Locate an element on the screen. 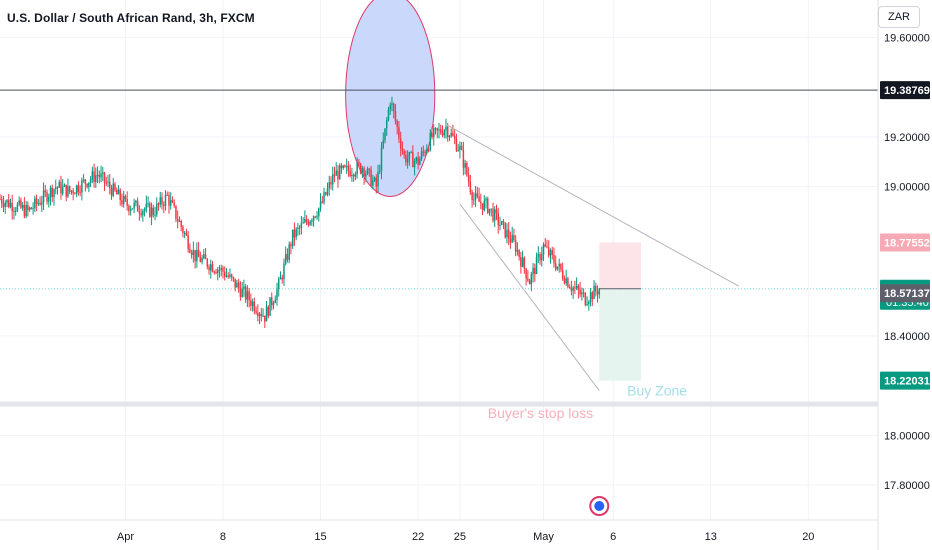 Image resolution: width=932 pixels, height=550 pixels. x-tick-label: 8 is located at coordinates (223, 537).